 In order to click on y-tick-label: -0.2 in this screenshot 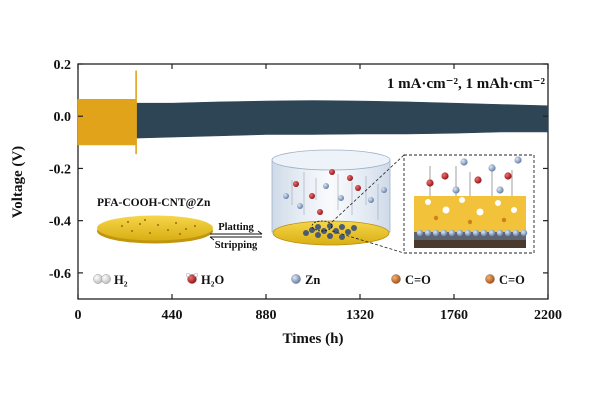, I will do `click(60, 169)`.